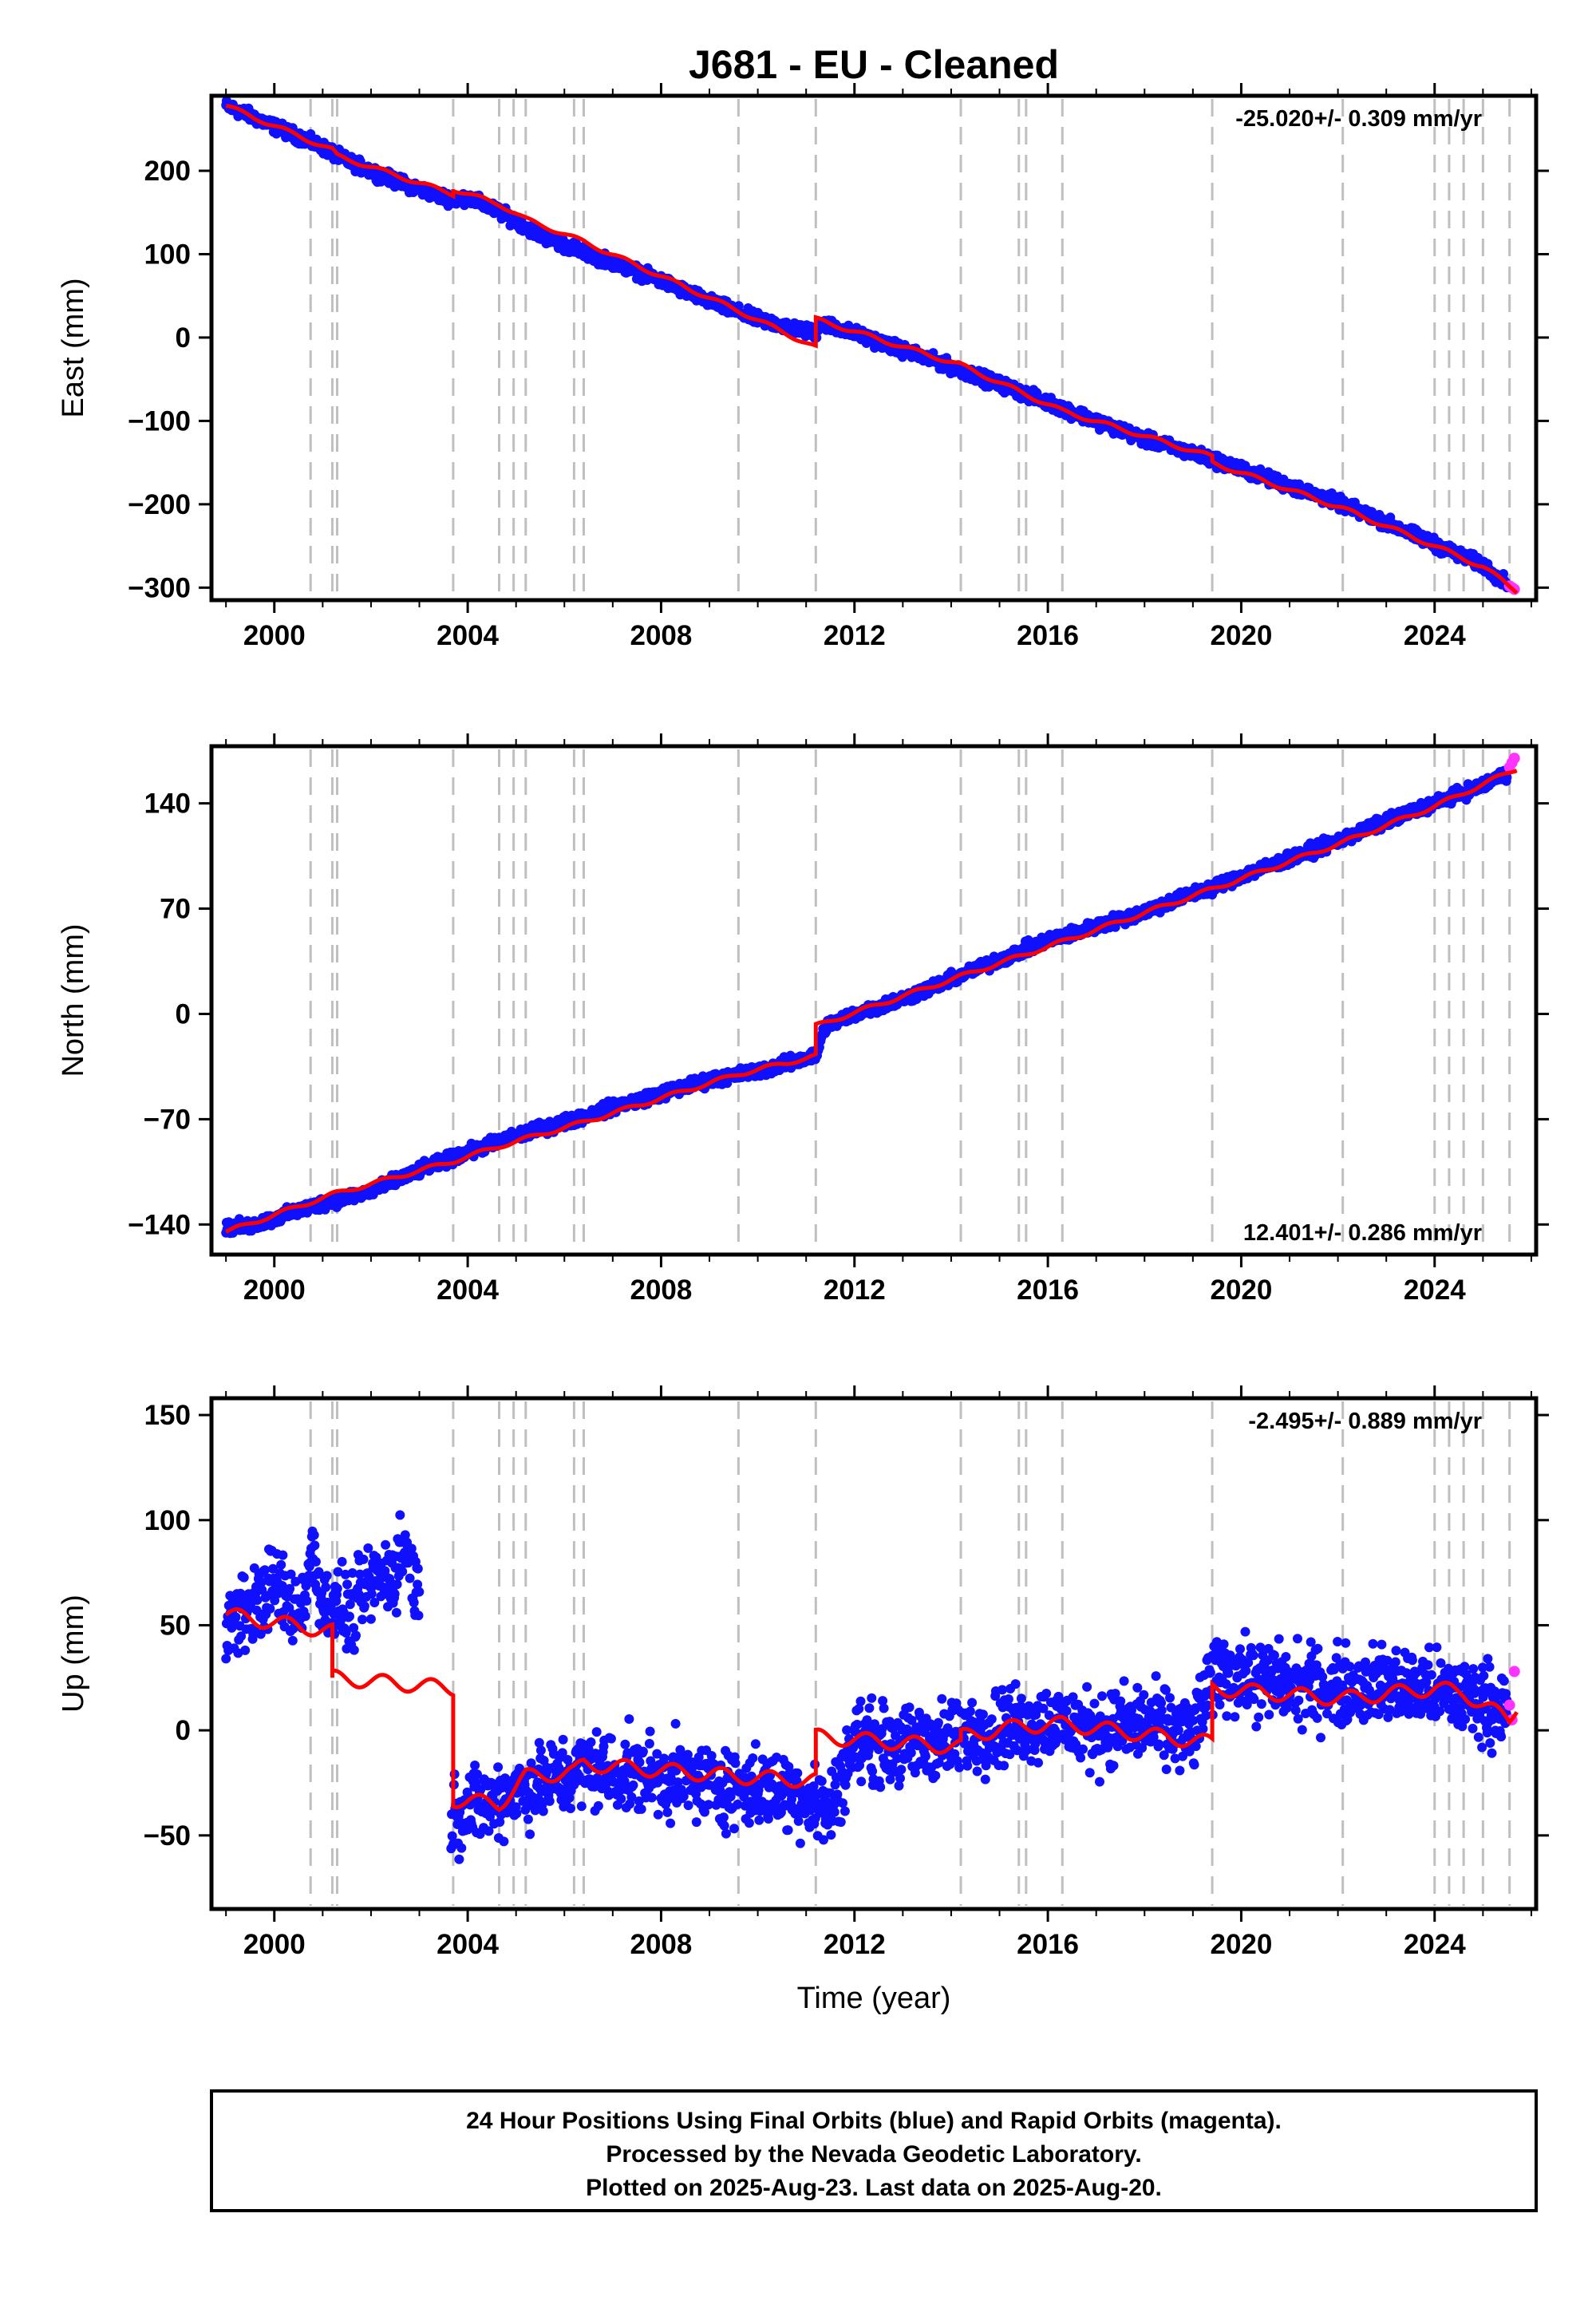  What do you see at coordinates (874, 64) in the screenshot?
I see `figure-title: J681 - EU - Cleaned` at bounding box center [874, 64].